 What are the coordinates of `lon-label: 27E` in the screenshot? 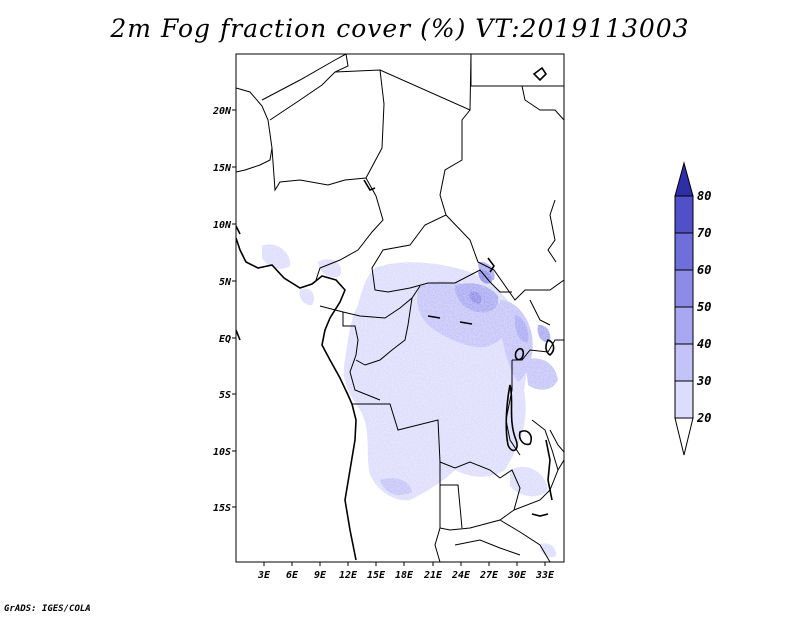 It's located at (489, 575).